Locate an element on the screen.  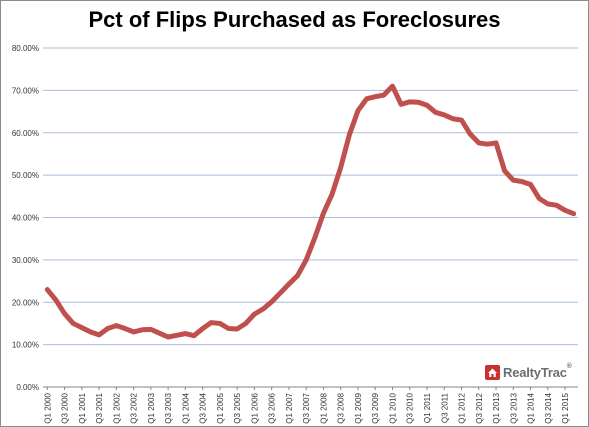
x-tick-label: Q3 2001 is located at coordinates (99, 407).